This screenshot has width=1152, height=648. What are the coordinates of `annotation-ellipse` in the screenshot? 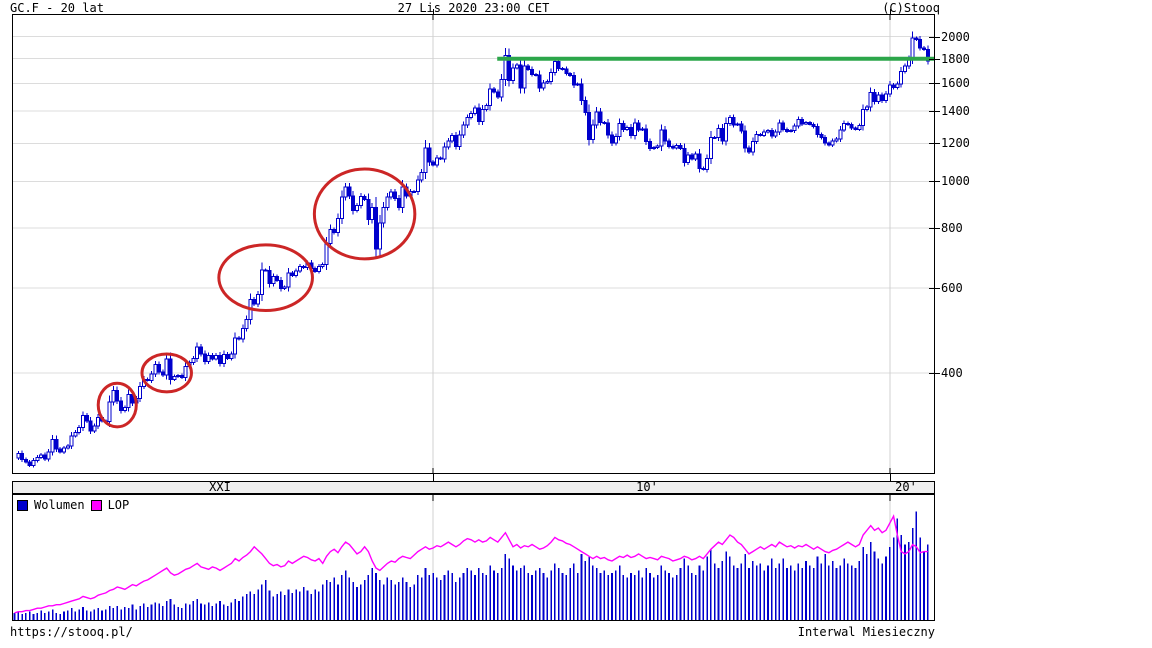 It's located at (166, 373).